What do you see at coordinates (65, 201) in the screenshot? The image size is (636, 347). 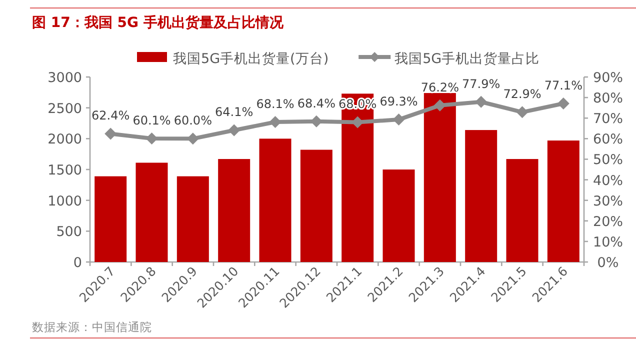 I see `y-tick-label: 1000` at bounding box center [65, 201].